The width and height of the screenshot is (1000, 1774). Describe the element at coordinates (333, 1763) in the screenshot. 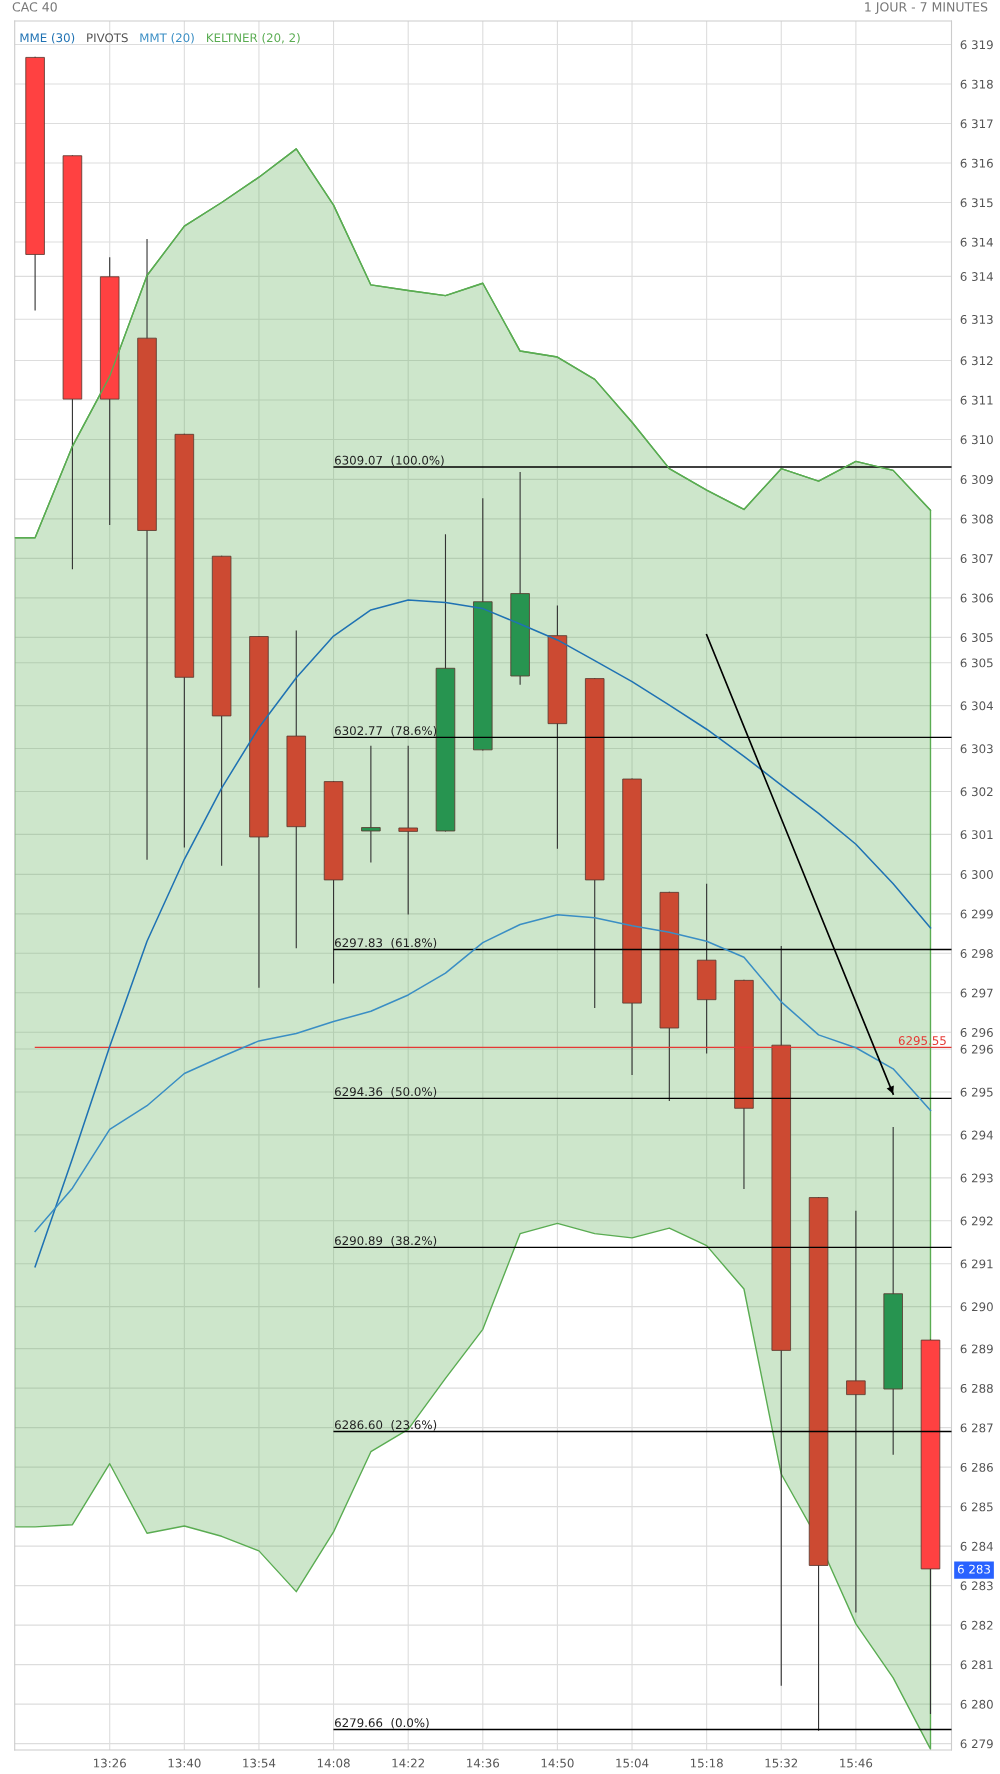

I see `x-tick-label: 14:08` at that location.